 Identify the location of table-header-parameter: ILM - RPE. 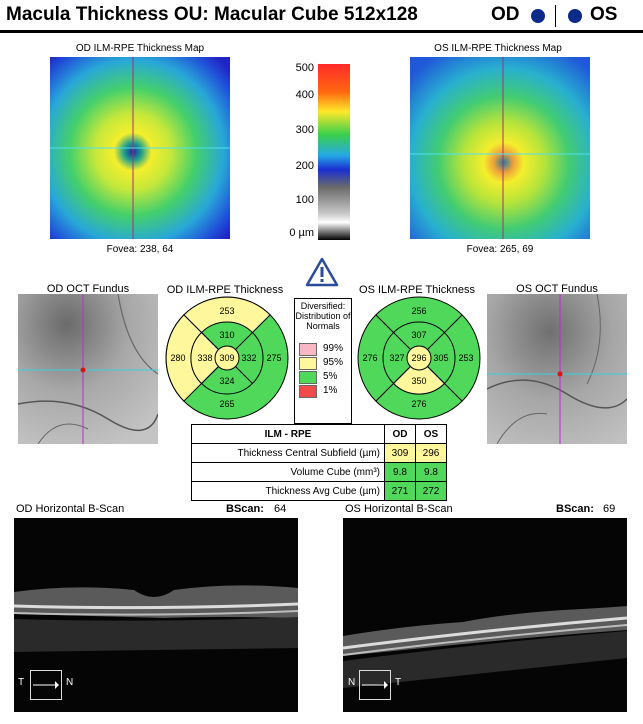
(288, 434).